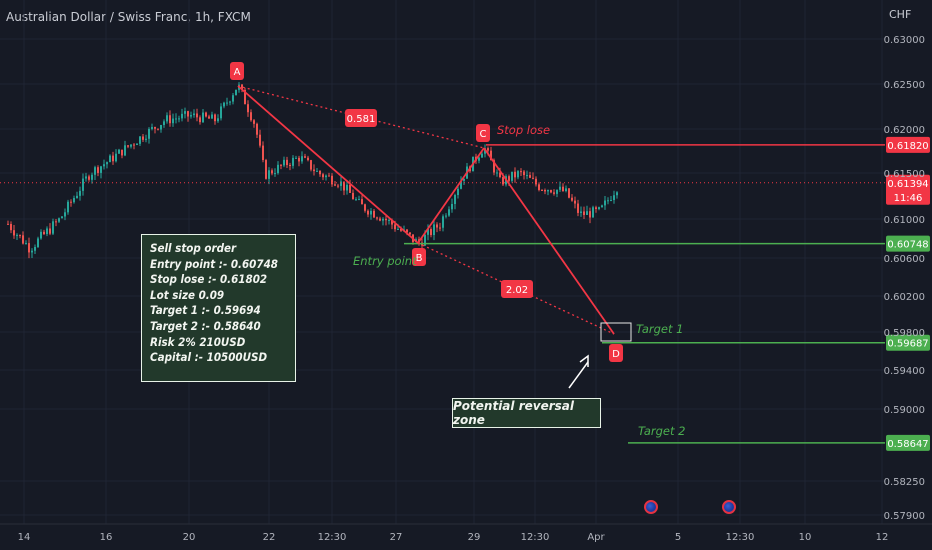 Image resolution: width=932 pixels, height=550 pixels. I want to click on target-2-annotation: Target 2, so click(661, 431).